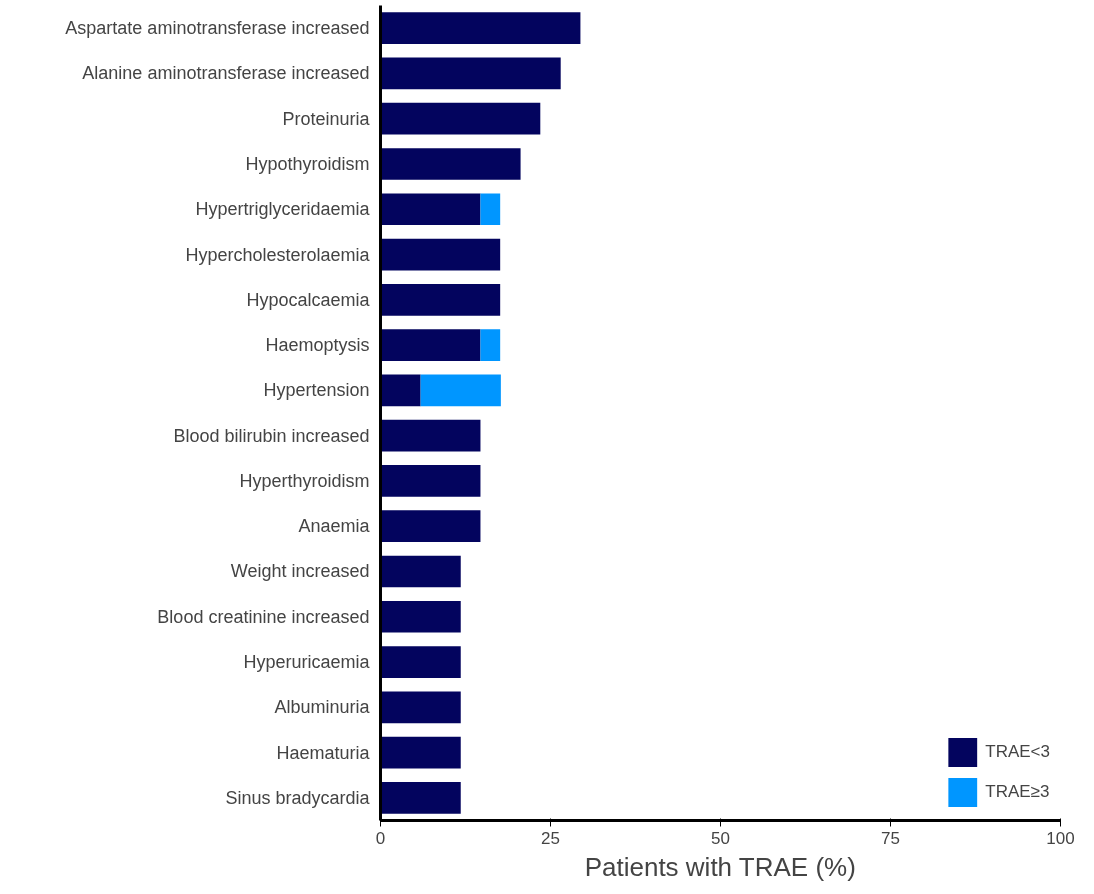 Image resolution: width=1094 pixels, height=894 pixels. Describe the element at coordinates (307, 662) in the screenshot. I see `y-tick-label: Hyperuricaemia` at that location.